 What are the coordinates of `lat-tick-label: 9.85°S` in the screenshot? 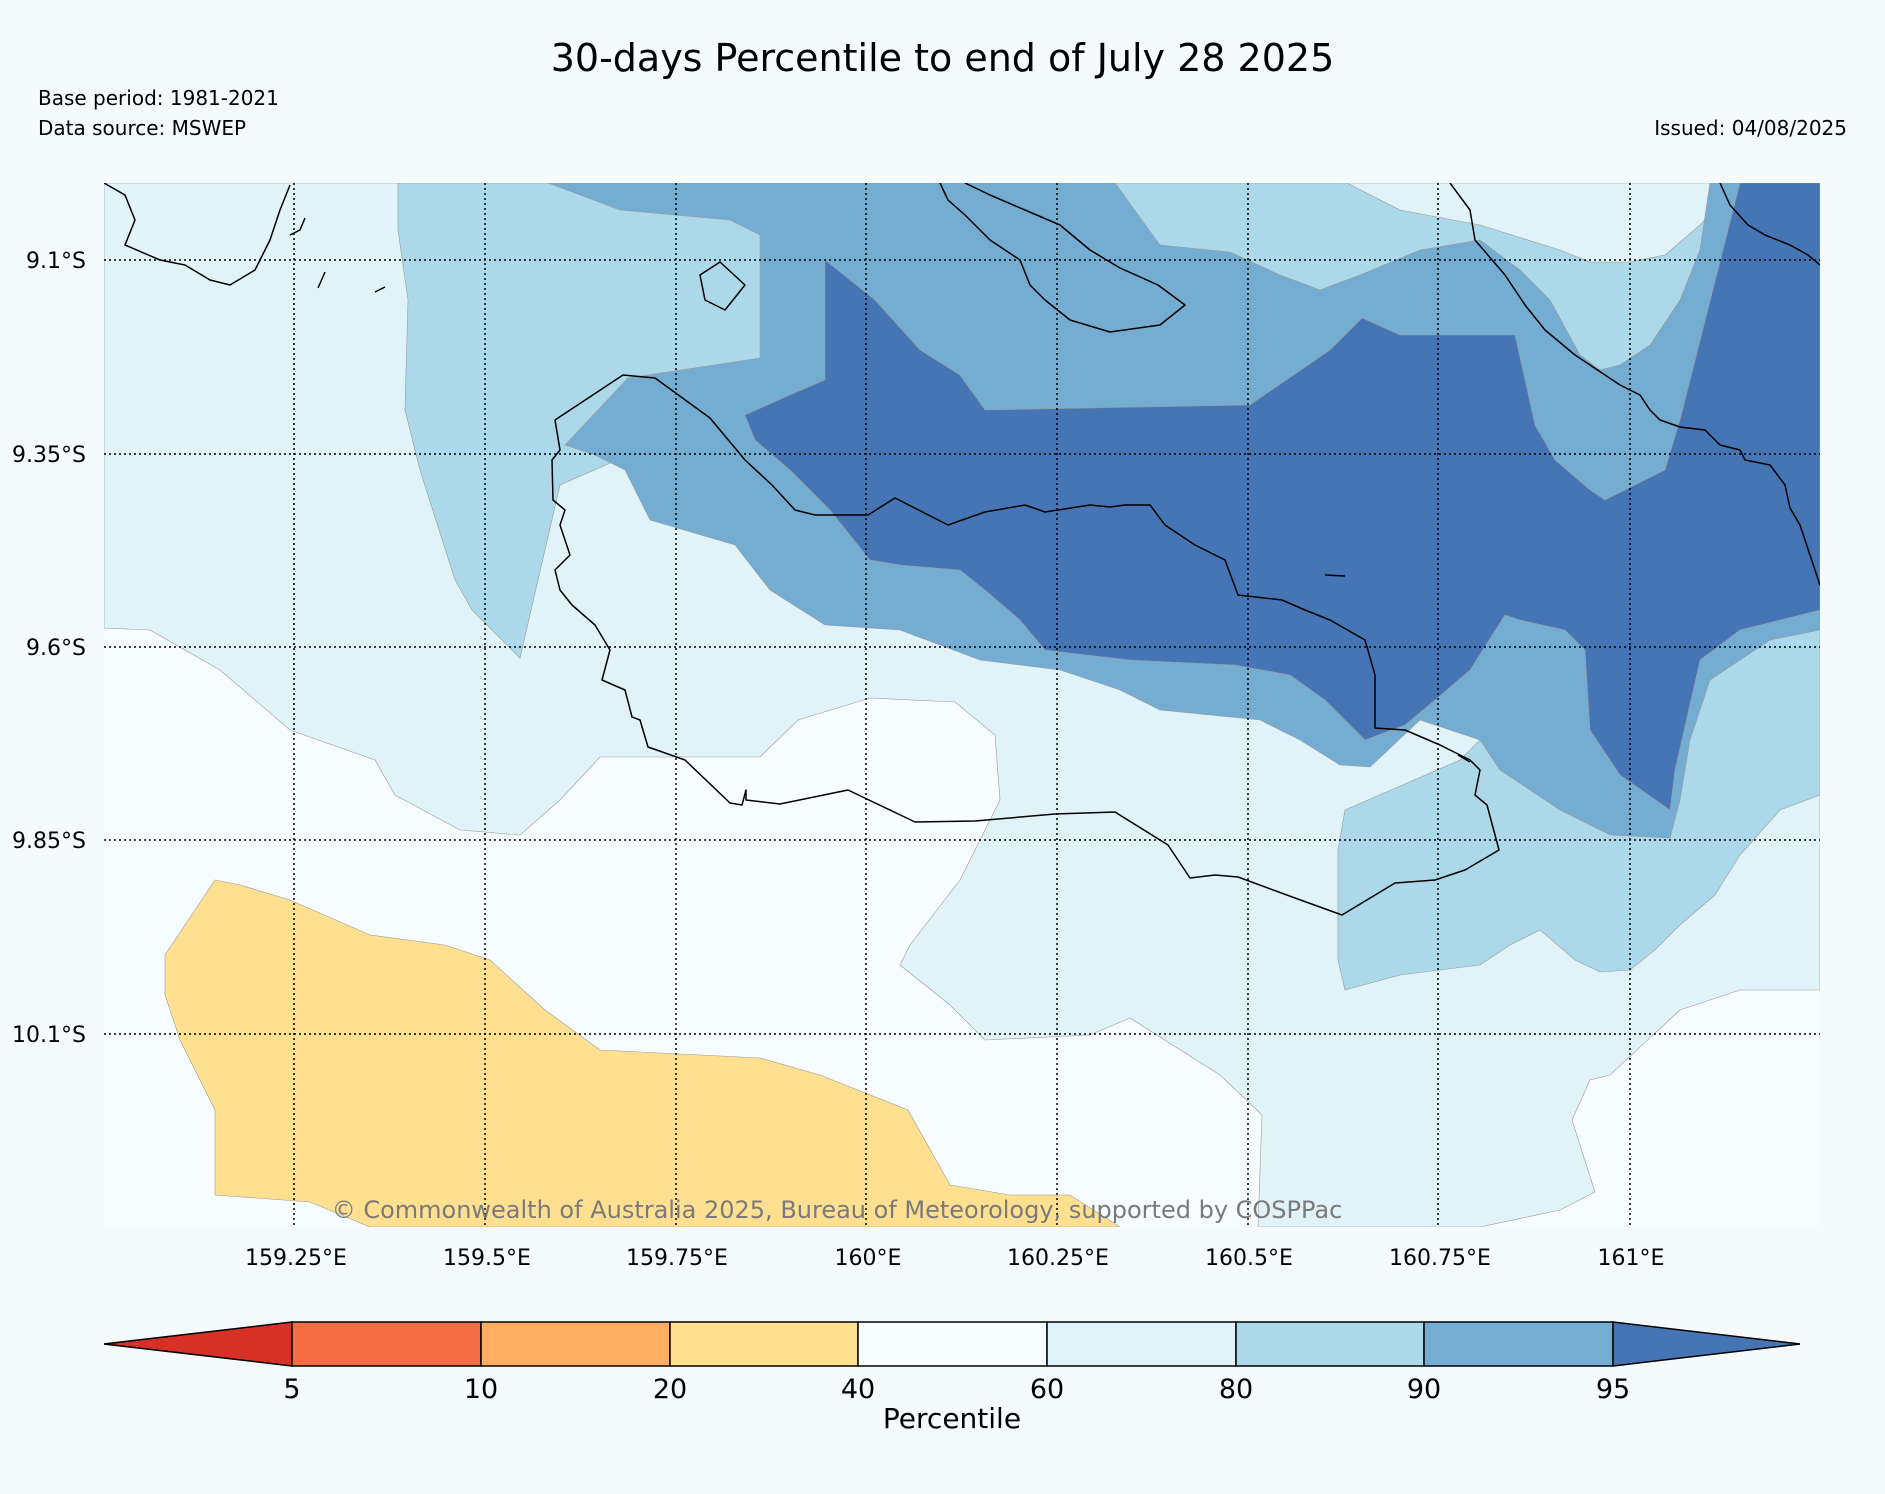 It's located at (49, 841).